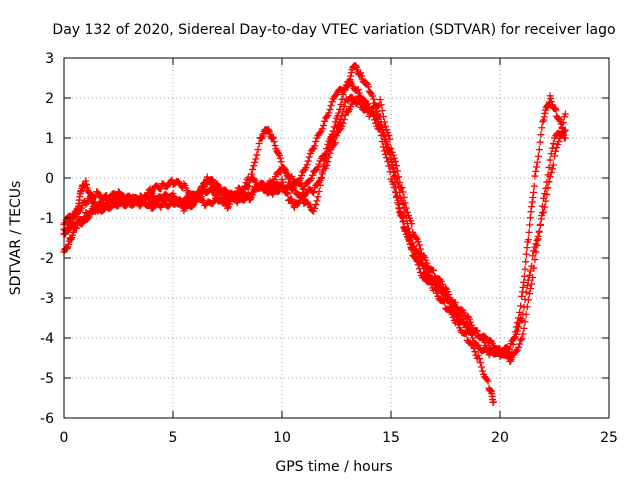  What do you see at coordinates (173, 438) in the screenshot?
I see `x-tick-label: 5` at bounding box center [173, 438].